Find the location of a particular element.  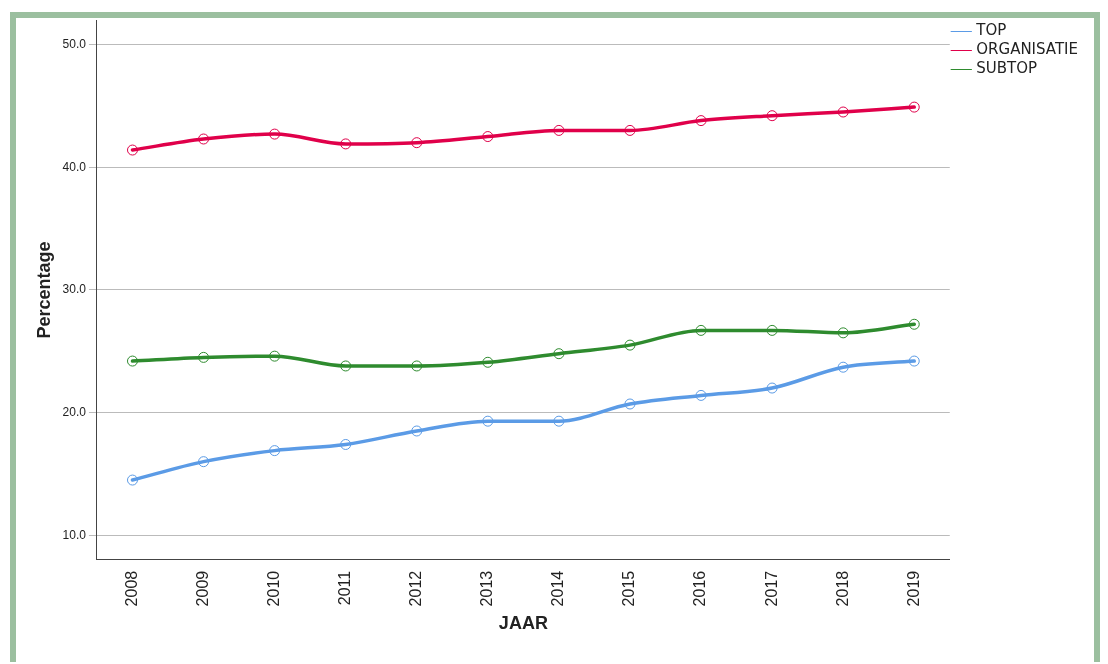

legend-label: SUBTOP is located at coordinates (1007, 68).